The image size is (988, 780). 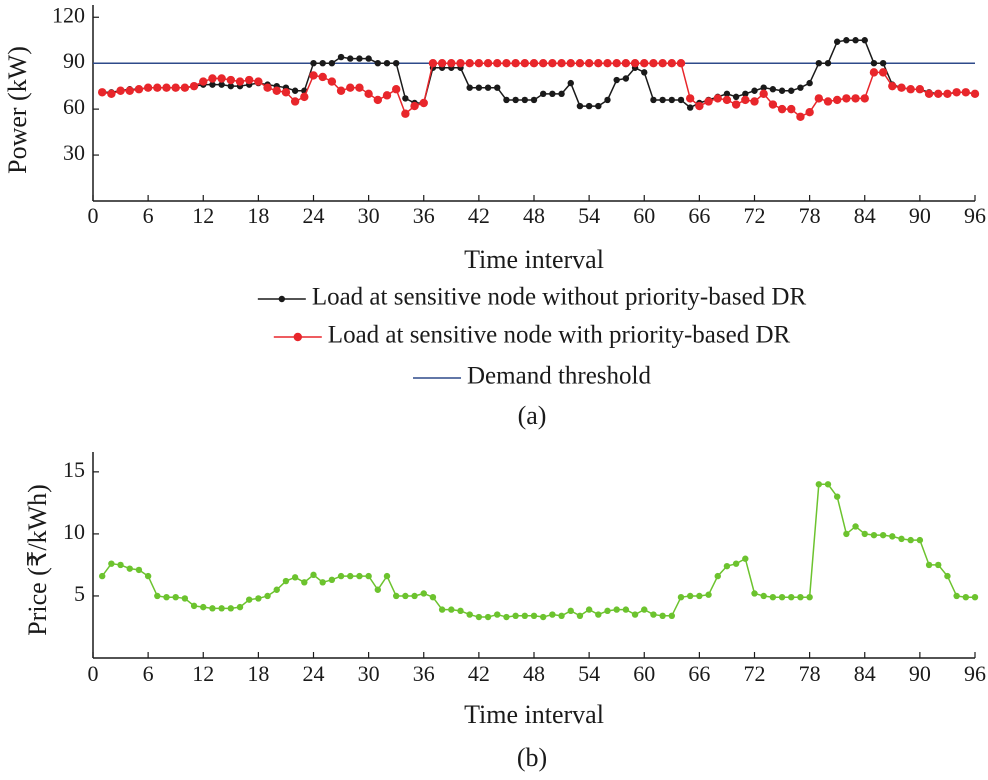 What do you see at coordinates (810, 215) in the screenshot?
I see `x-tick-label: 78` at bounding box center [810, 215].